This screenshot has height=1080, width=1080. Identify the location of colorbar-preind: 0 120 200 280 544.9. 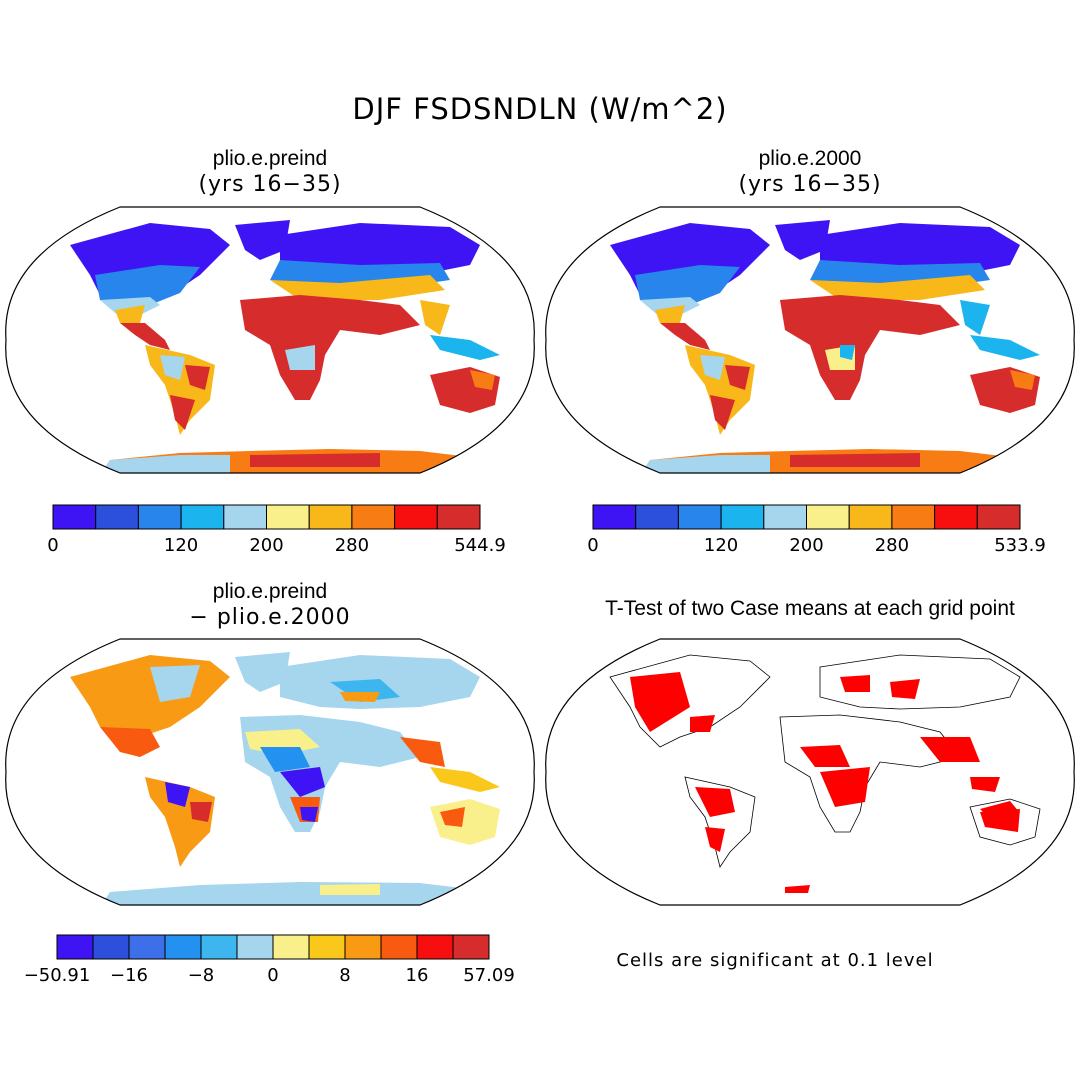
(276, 530).